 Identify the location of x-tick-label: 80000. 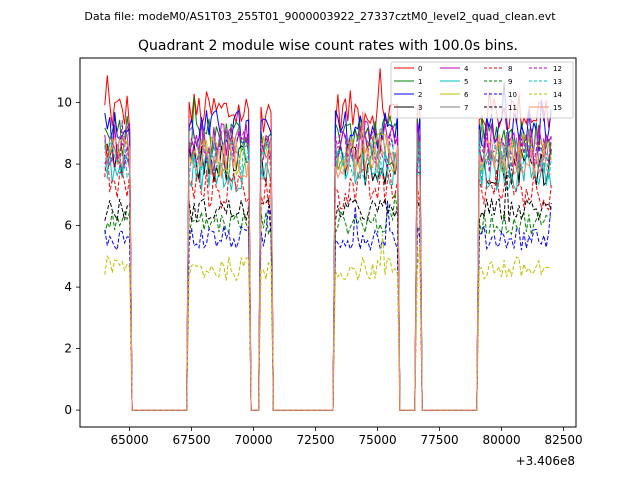
(502, 440).